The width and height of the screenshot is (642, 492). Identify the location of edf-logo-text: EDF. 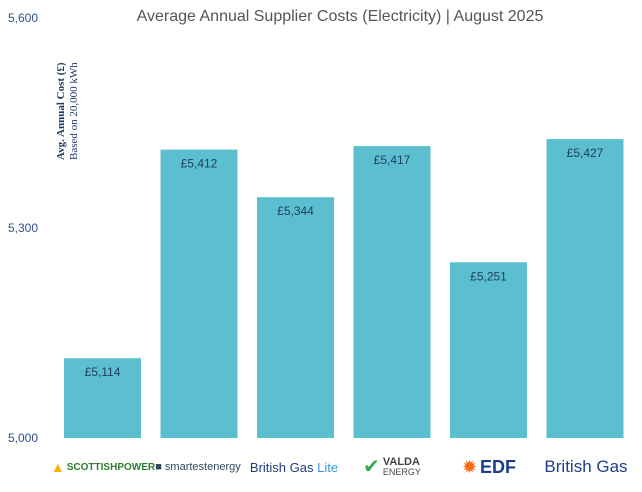
(498, 466).